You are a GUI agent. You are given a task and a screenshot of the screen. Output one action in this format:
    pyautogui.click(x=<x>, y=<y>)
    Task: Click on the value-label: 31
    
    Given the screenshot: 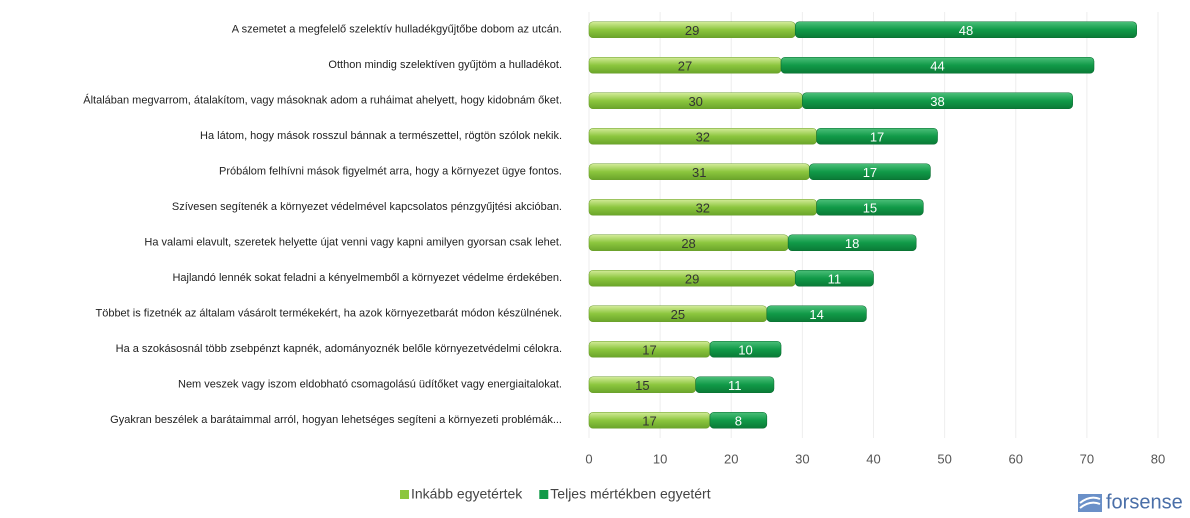 What is the action you would take?
    pyautogui.click(x=699, y=172)
    